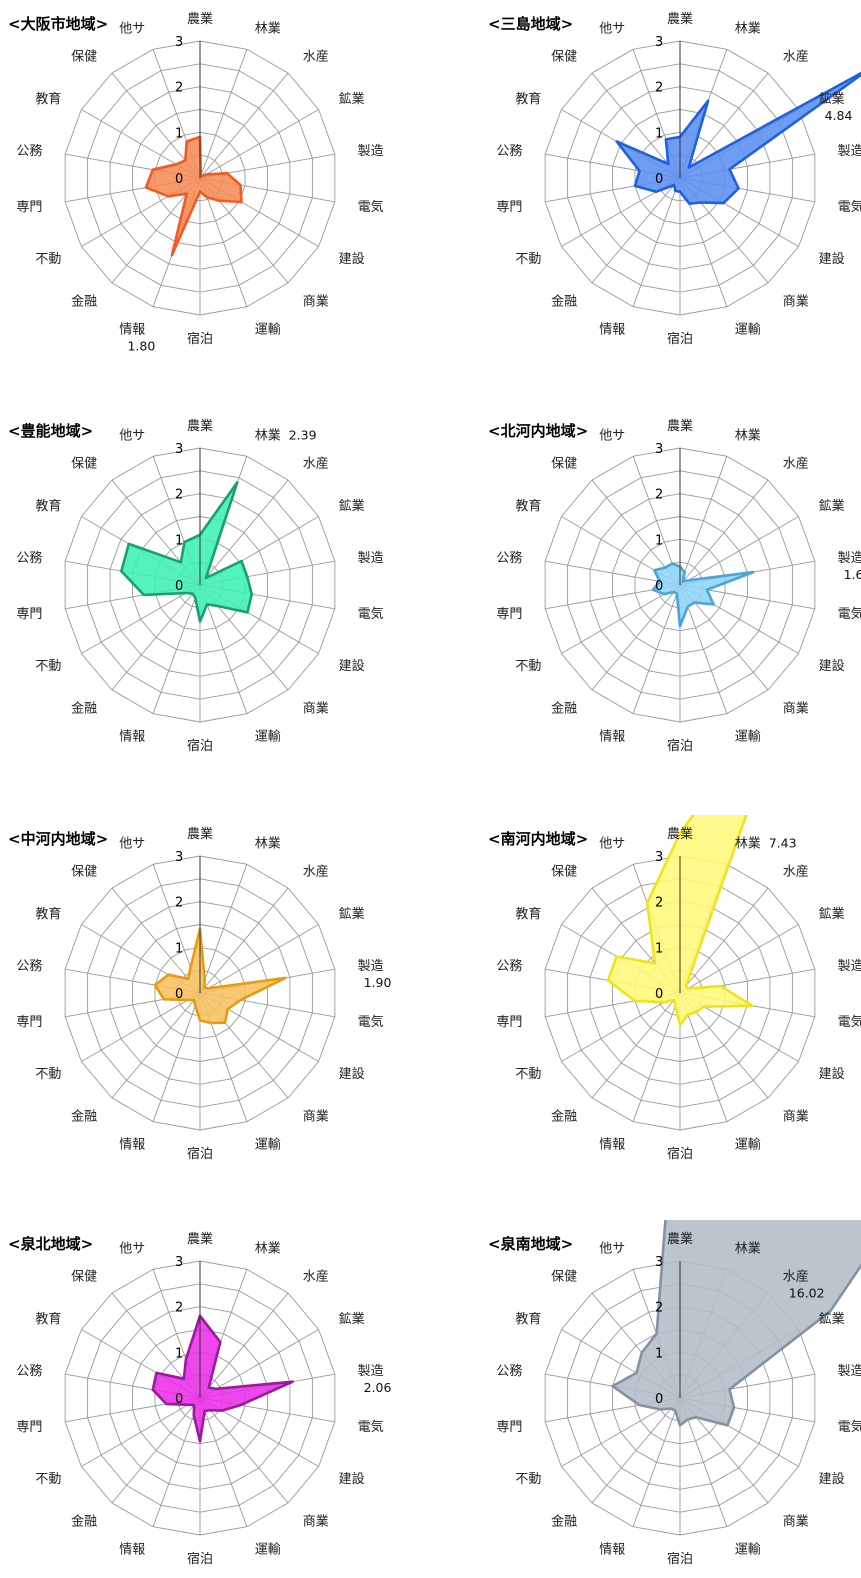  What do you see at coordinates (303, 435) in the screenshot?
I see `value-annotation: 2.39` at bounding box center [303, 435].